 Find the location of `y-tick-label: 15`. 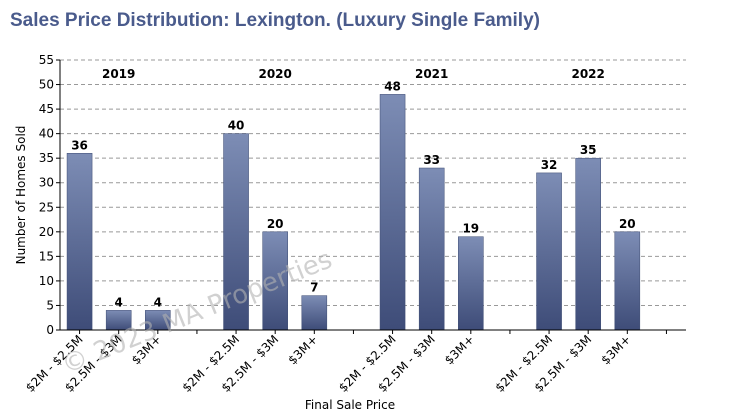

y-tick-label: 15 is located at coordinates (46, 256).